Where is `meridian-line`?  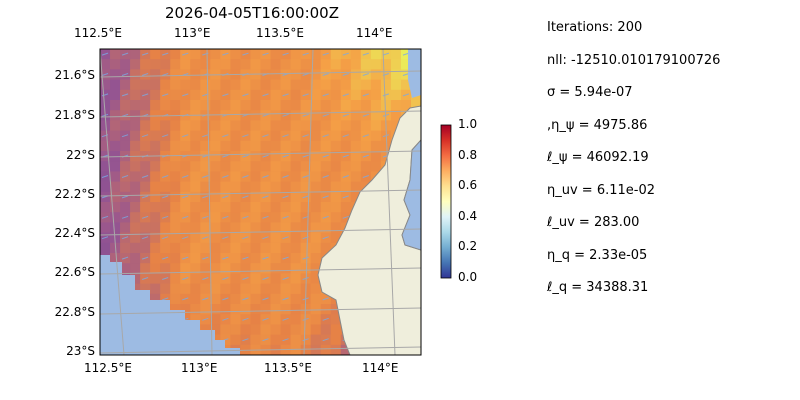 meridian-line is located at coordinates (112, 202).